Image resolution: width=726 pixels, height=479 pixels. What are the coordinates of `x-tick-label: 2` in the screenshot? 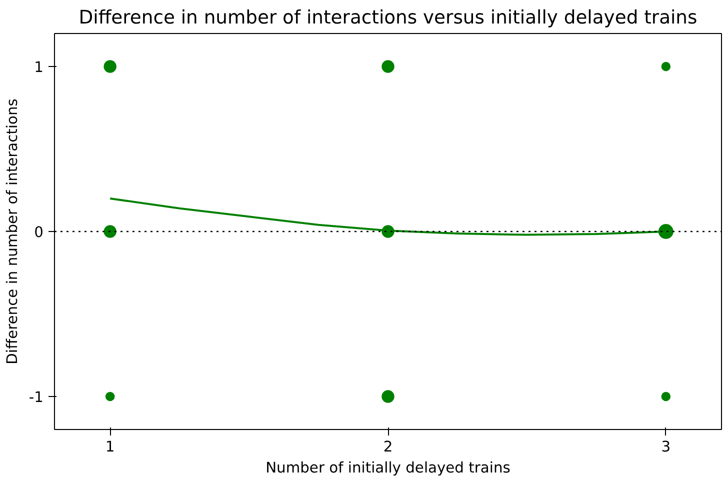 It's located at (388, 447).